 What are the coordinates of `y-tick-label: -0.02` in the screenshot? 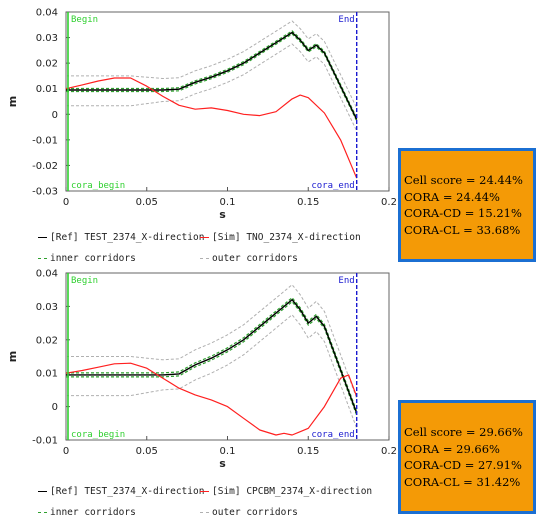 It's located at (45, 166).